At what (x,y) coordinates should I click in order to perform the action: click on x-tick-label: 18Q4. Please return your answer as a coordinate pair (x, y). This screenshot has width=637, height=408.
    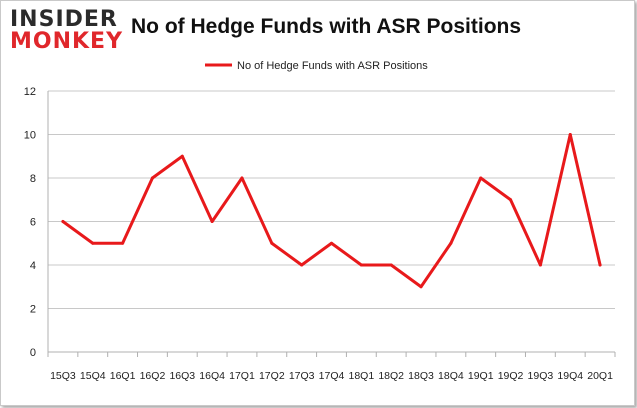
    Looking at the image, I should click on (451, 376).